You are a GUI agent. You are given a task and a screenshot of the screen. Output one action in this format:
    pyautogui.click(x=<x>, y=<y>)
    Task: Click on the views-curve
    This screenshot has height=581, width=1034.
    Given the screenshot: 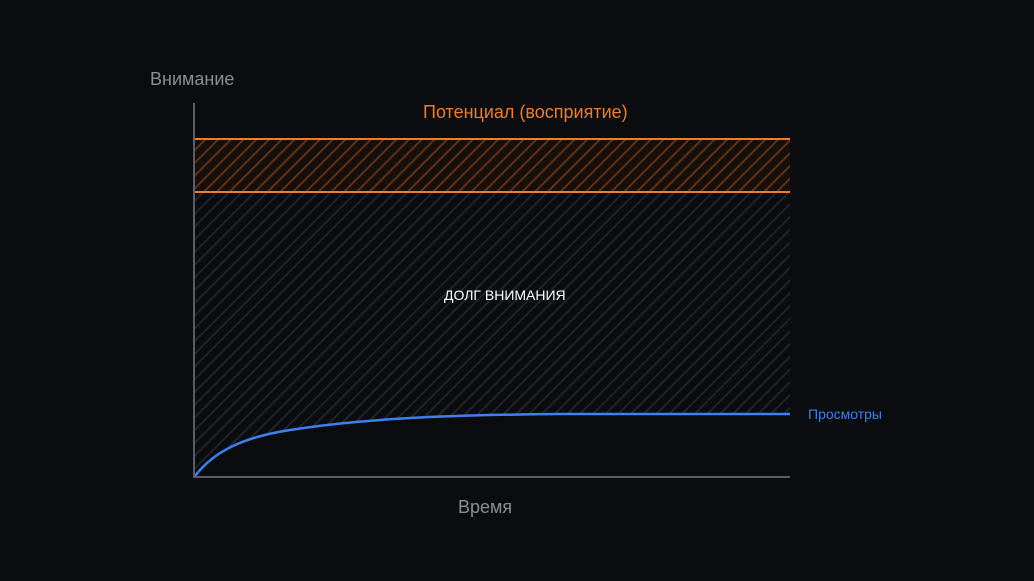 What is the action you would take?
    pyautogui.click(x=492, y=444)
    